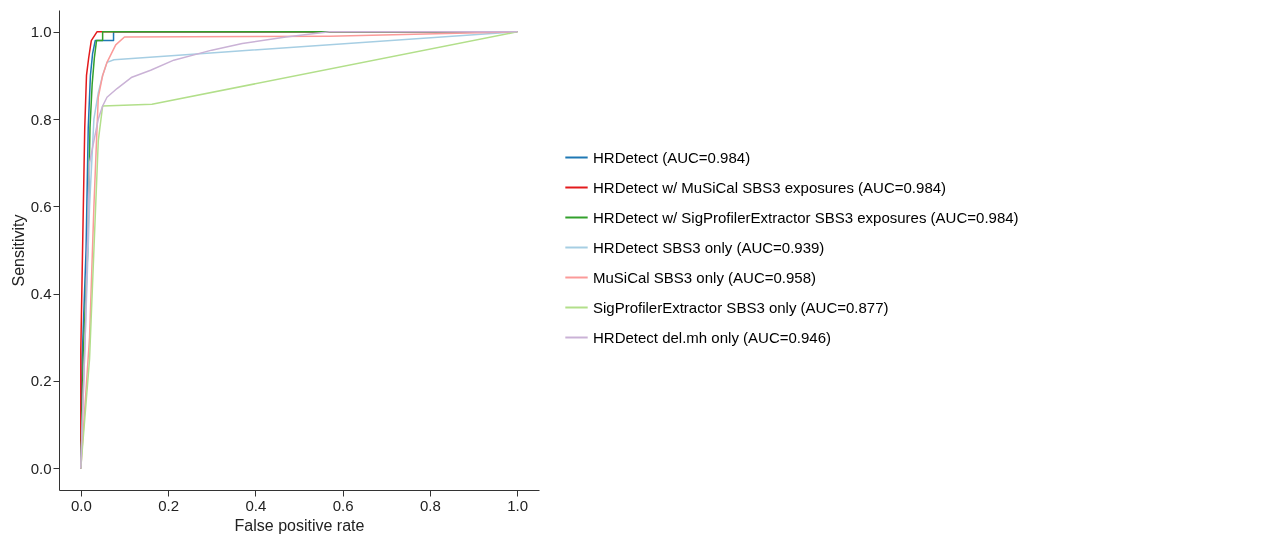 Image resolution: width=1262 pixels, height=544 pixels. Describe the element at coordinates (672, 157) in the screenshot. I see `legend-label: HRDetect (AUC=0.984)` at that location.